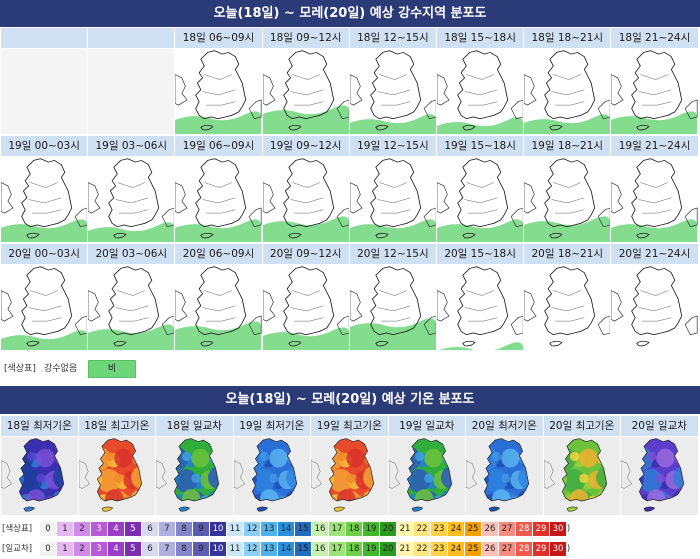  I want to click on temp-panel-label: 20일 최고기온, so click(581, 426).